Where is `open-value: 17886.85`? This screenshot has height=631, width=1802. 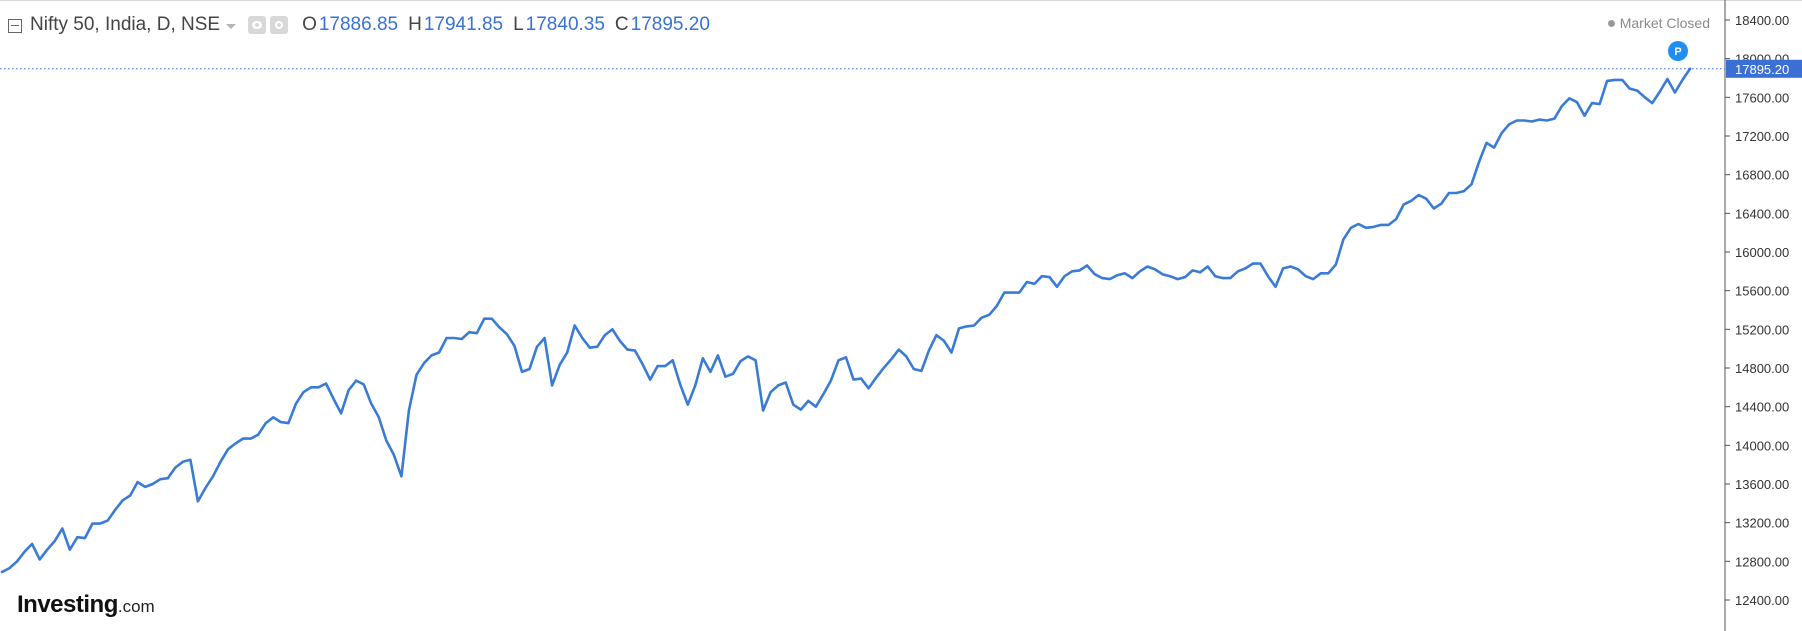
open-value: 17886.85 is located at coordinates (358, 24).